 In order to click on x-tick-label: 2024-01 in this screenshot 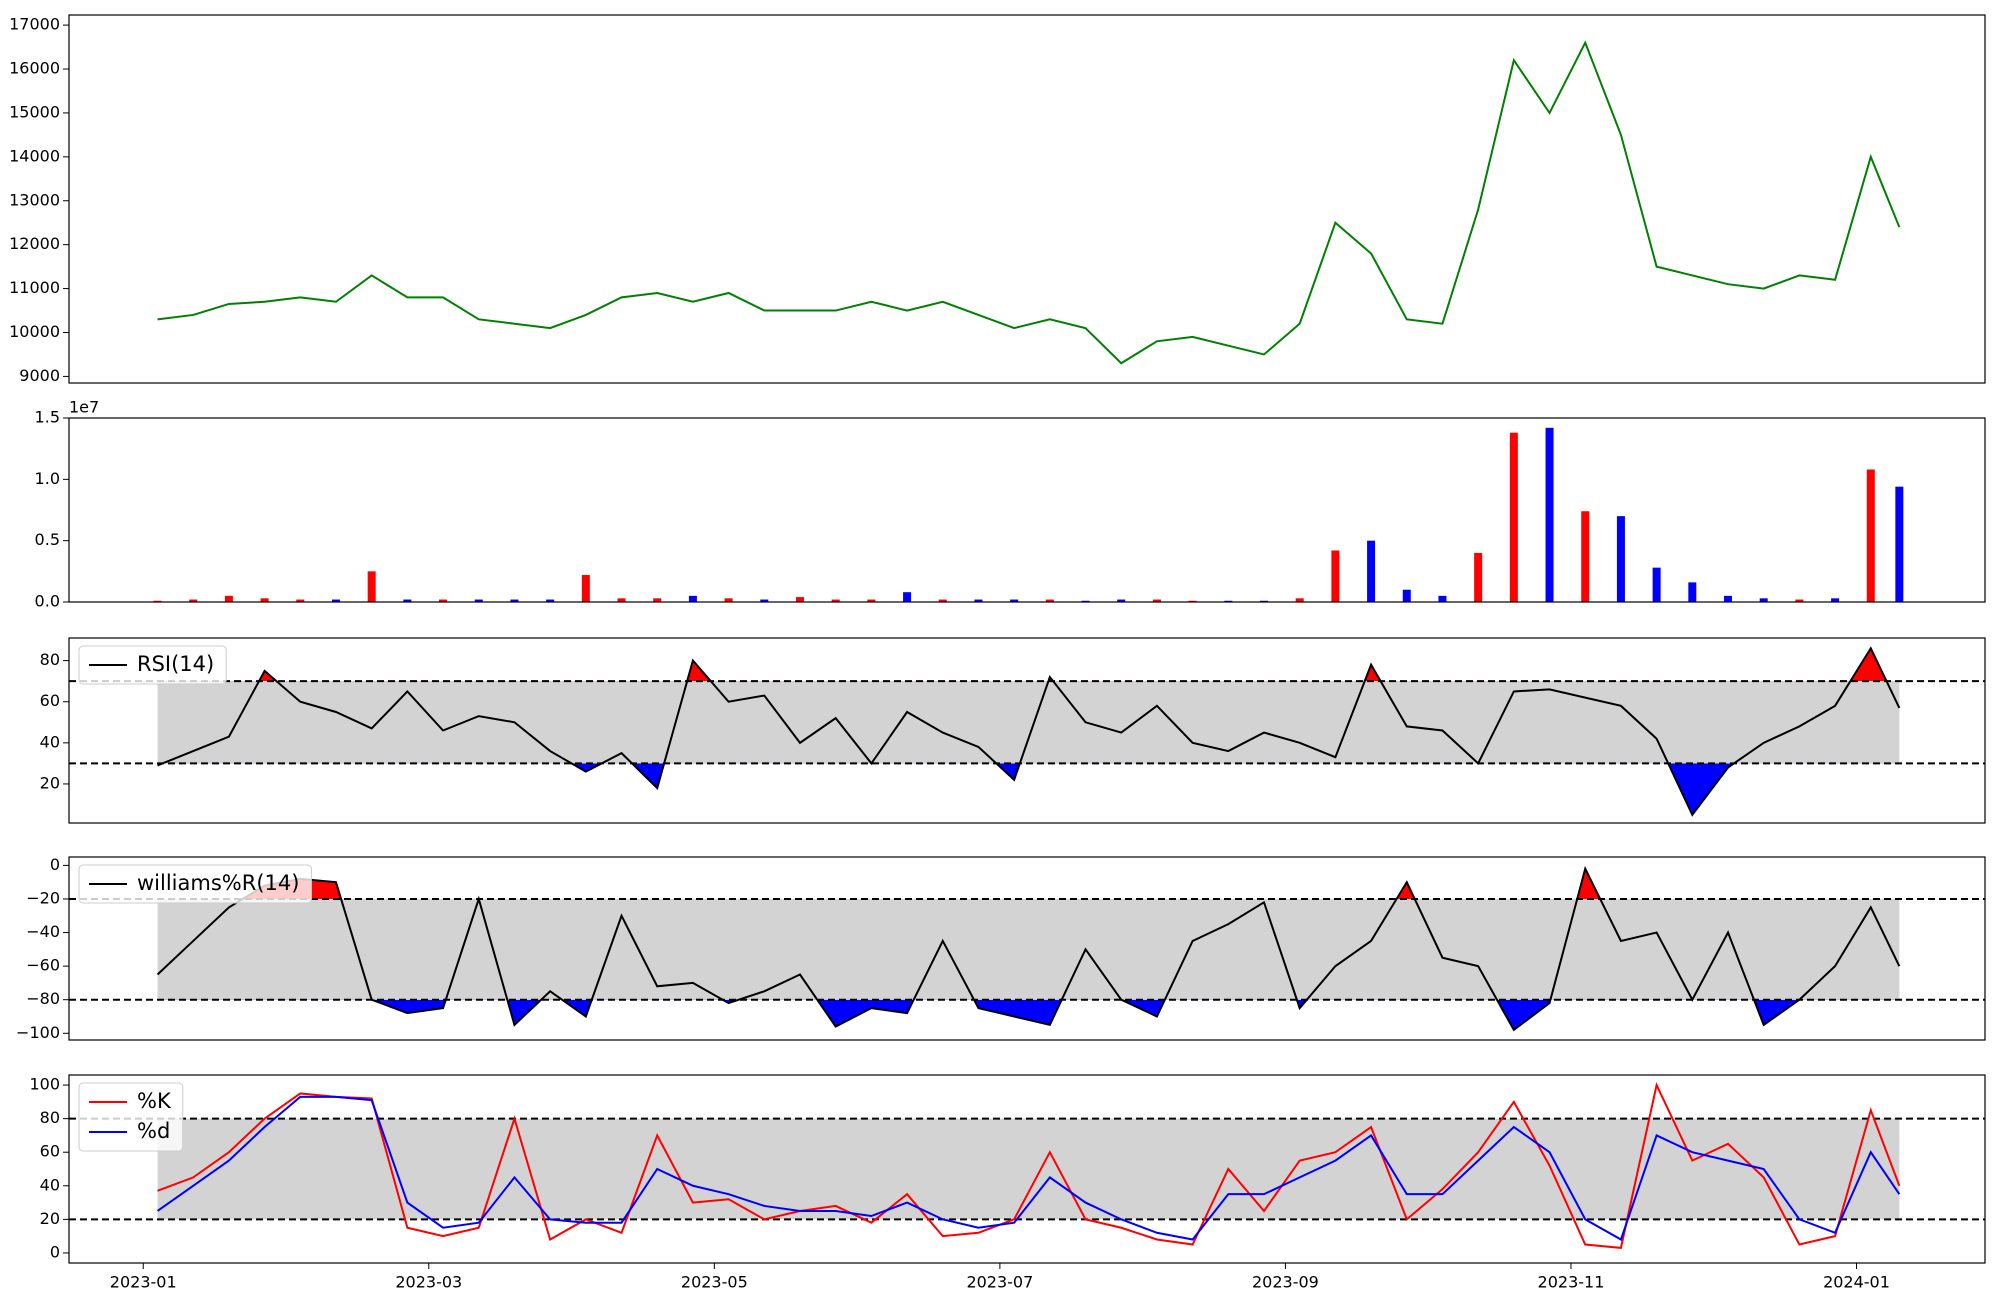, I will do `click(1856, 1282)`.